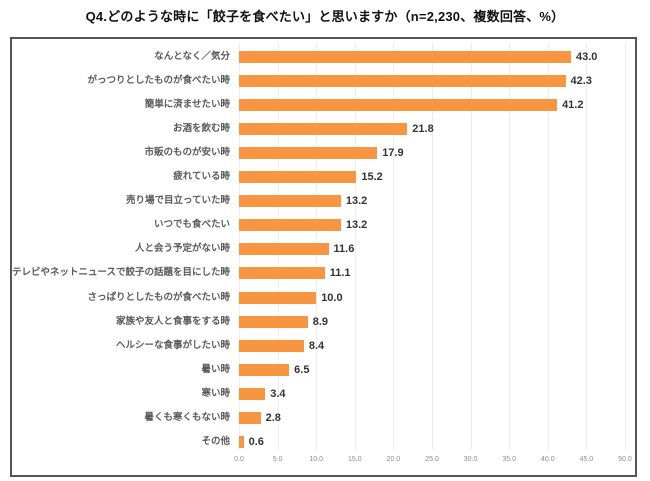  What do you see at coordinates (573, 104) in the screenshot?
I see `value-label: 41.2` at bounding box center [573, 104].